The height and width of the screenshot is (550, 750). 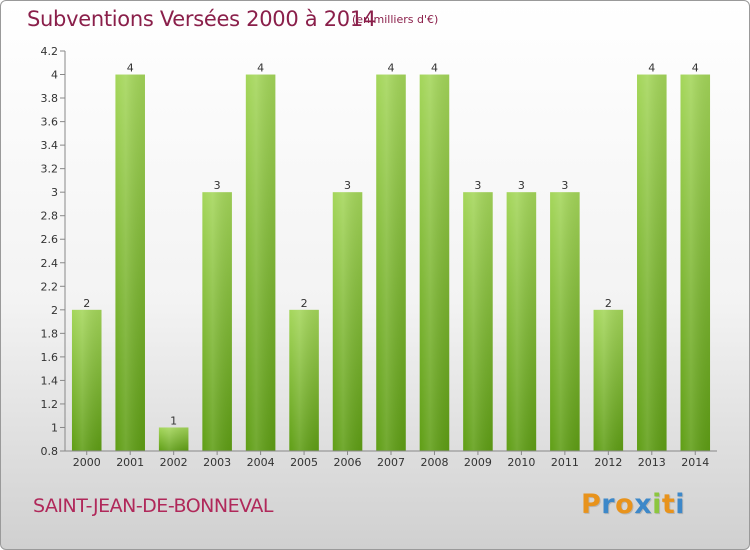 What do you see at coordinates (591, 504) in the screenshot?
I see `logo-letter: P` at bounding box center [591, 504].